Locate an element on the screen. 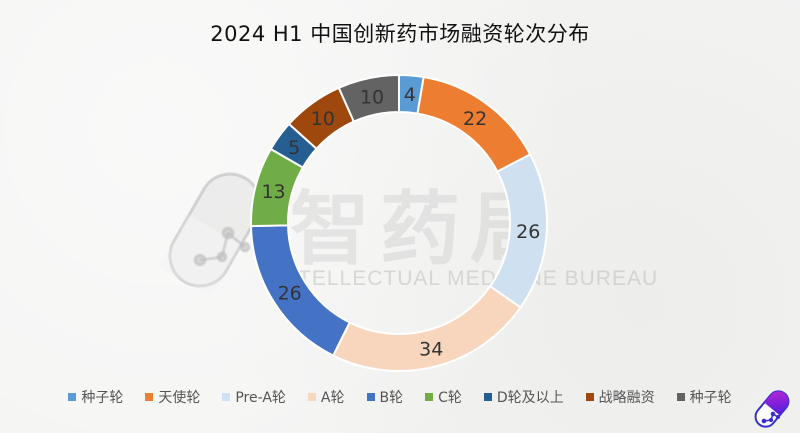 Image resolution: width=800 pixels, height=433 pixels. legend-label: B轮 is located at coordinates (391, 398).